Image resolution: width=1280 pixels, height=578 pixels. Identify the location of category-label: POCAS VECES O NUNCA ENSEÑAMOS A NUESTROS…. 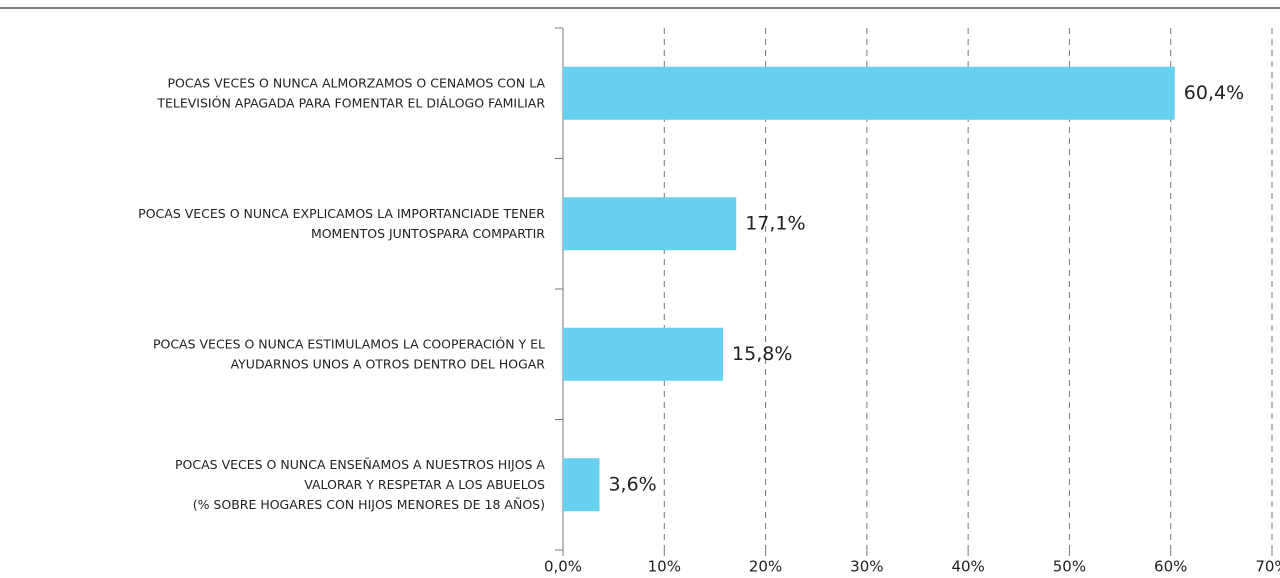
(360, 483).